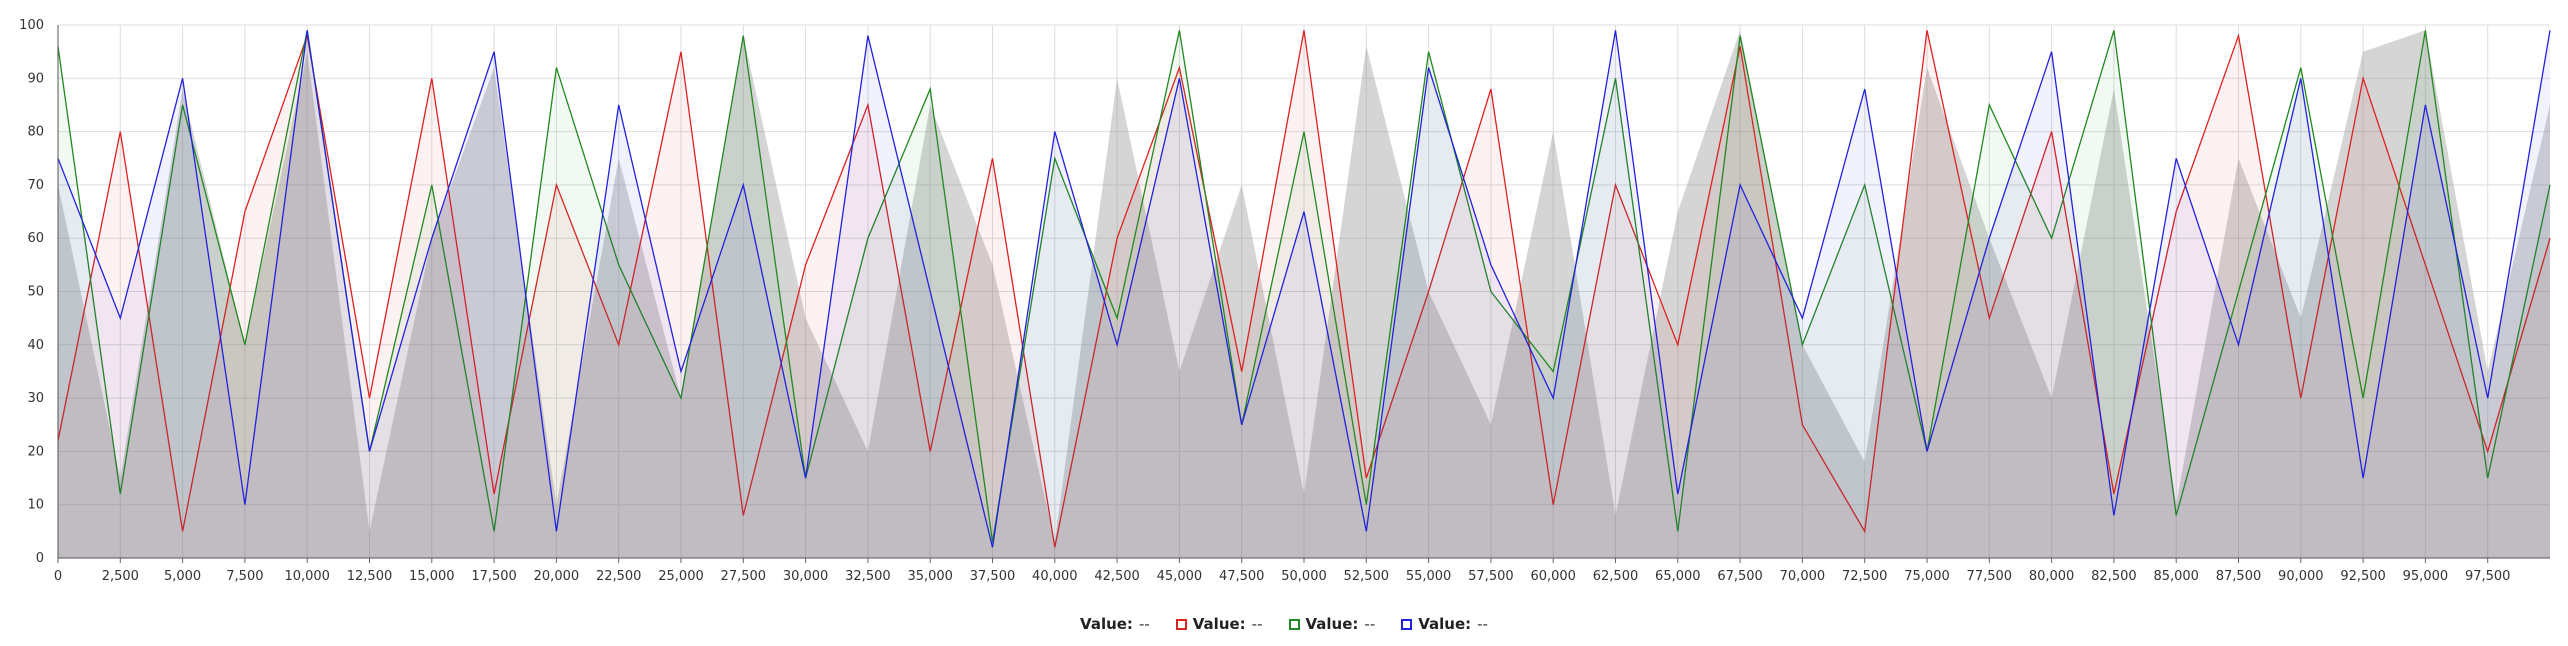  I want to click on legend-item-2: Value: --, so click(1332, 624).